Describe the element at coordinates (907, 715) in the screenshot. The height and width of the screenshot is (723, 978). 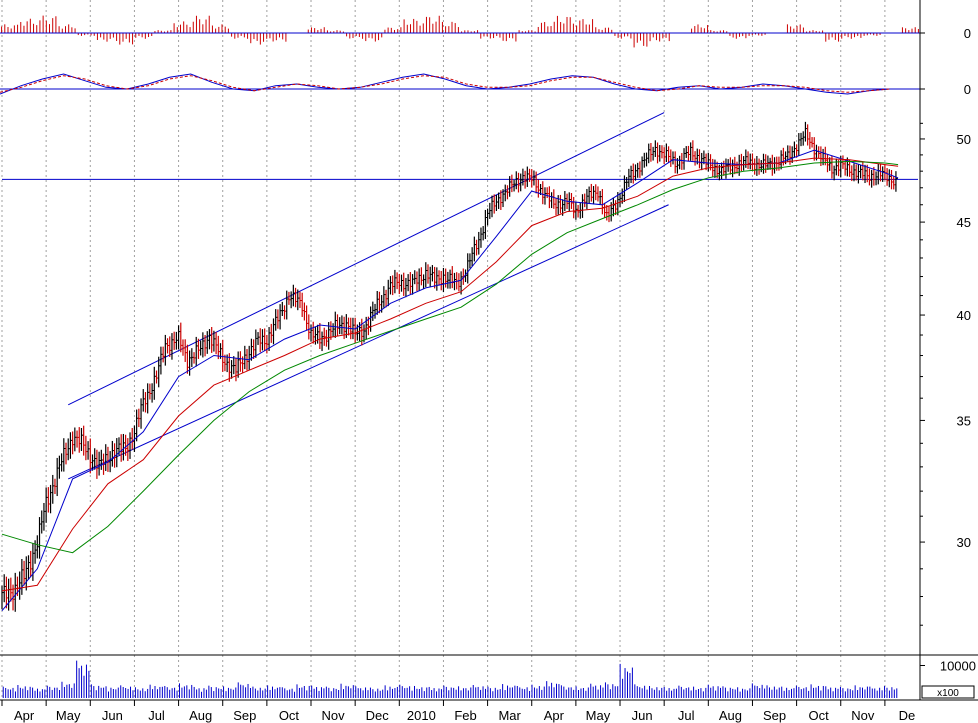
I see `x-tick-label: De` at that location.